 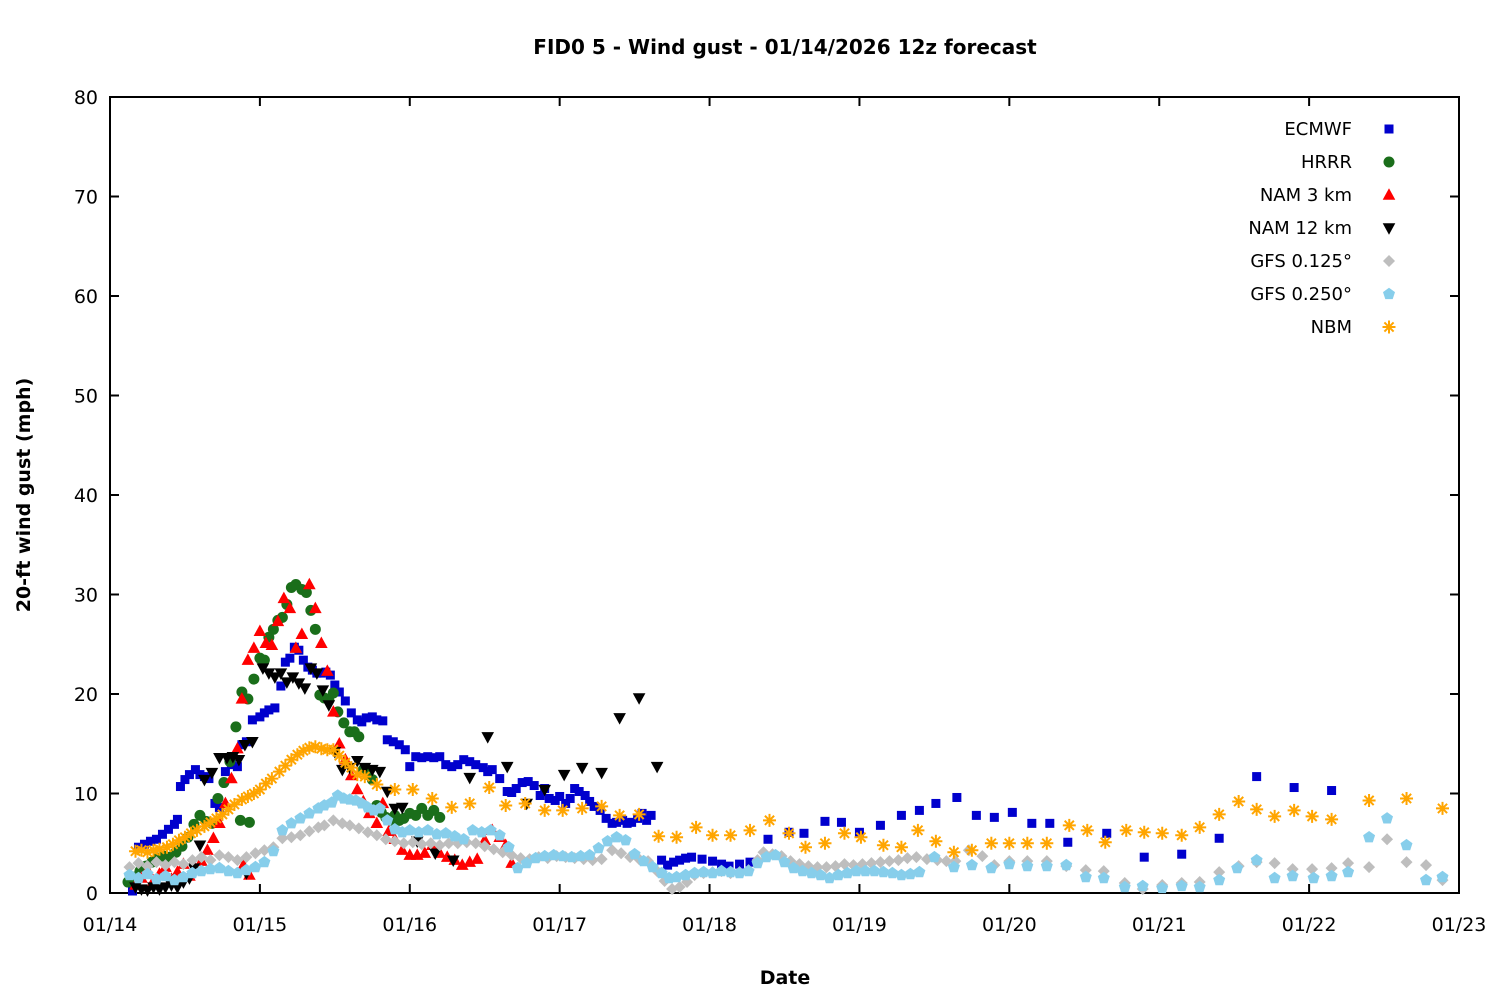 What do you see at coordinates (1389, 129) in the screenshot?
I see `legend-marker-square-icon` at bounding box center [1389, 129].